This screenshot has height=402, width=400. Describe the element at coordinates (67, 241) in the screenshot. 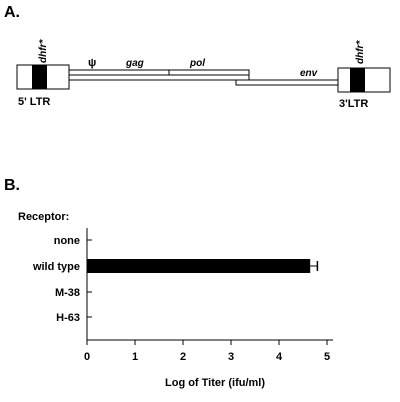

I see `category-label: none` at that location.